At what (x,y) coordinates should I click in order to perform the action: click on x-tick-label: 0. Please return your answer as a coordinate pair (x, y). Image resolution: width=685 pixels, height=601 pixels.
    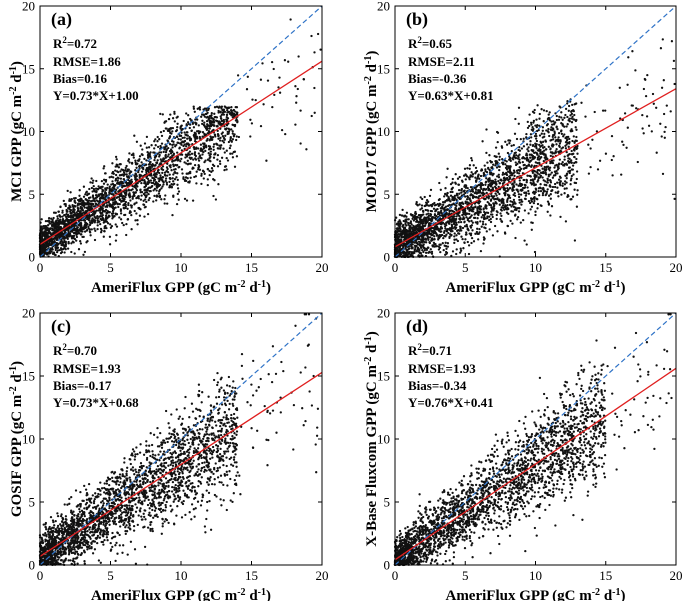
    Looking at the image, I should click on (40, 267).